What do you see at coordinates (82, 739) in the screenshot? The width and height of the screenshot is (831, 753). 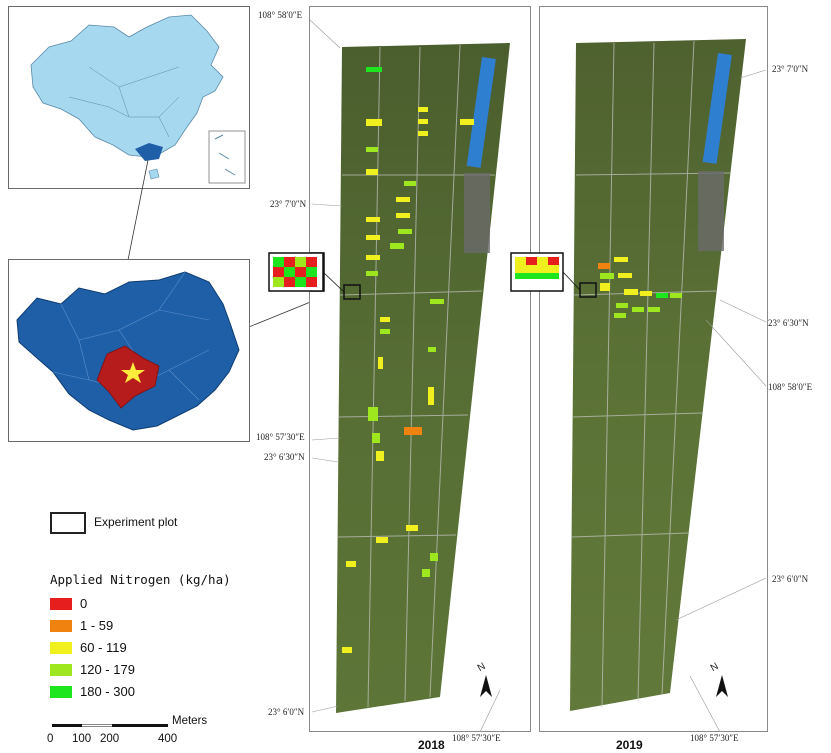 I see `scale-tick-100: 100` at bounding box center [82, 739].